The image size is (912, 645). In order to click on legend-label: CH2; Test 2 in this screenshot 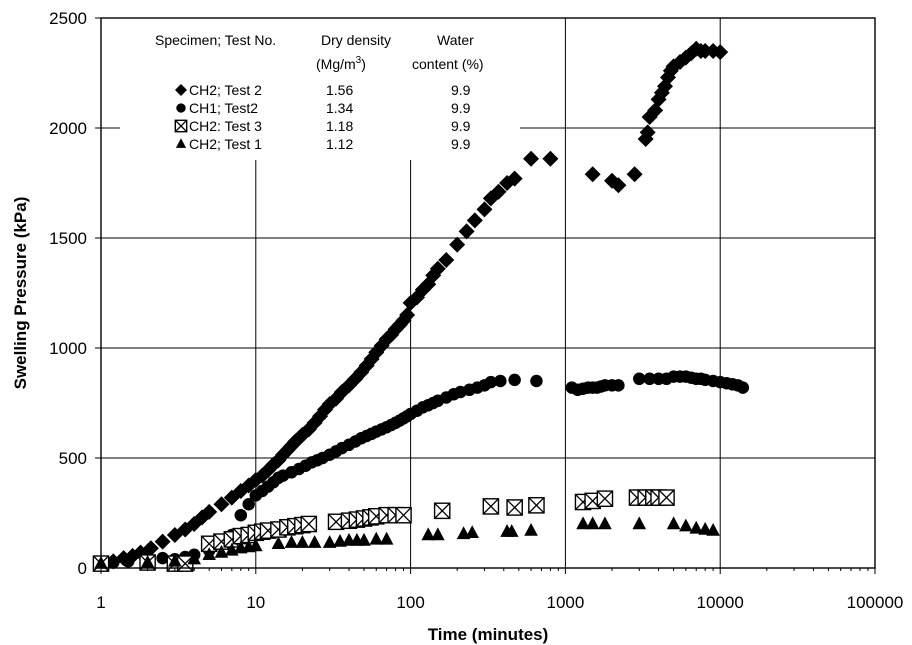, I will do `click(225, 90)`.